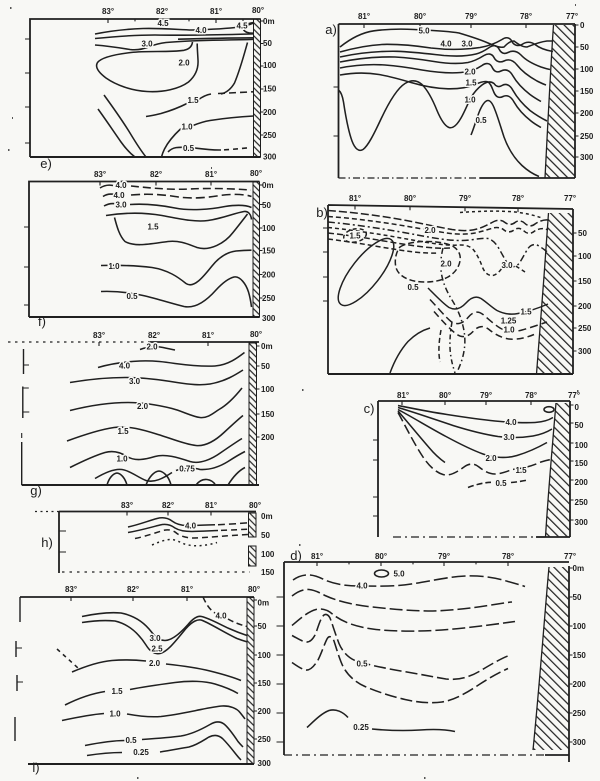 The height and width of the screenshot is (781, 600). What do you see at coordinates (322, 212) in the screenshot?
I see `svg-text: b)` at bounding box center [322, 212].